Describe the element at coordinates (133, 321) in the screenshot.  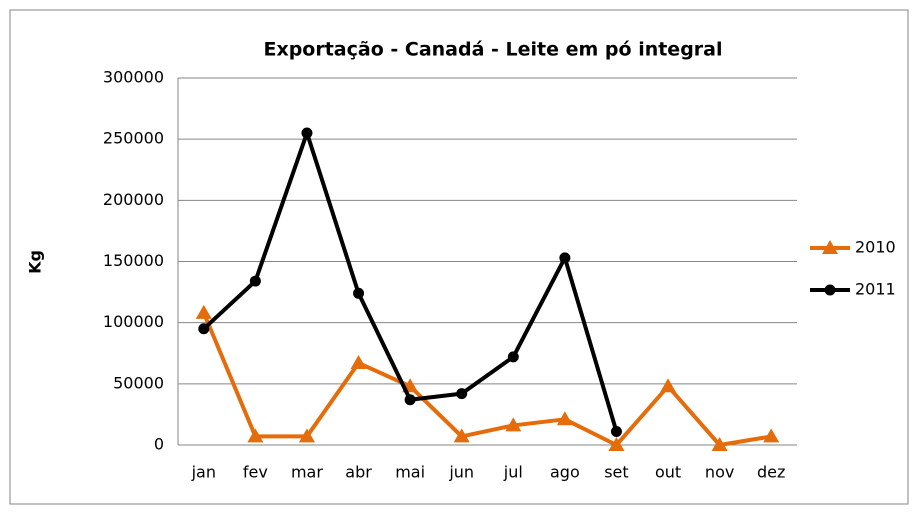
I see `y-tick-label: 100000` at that location.